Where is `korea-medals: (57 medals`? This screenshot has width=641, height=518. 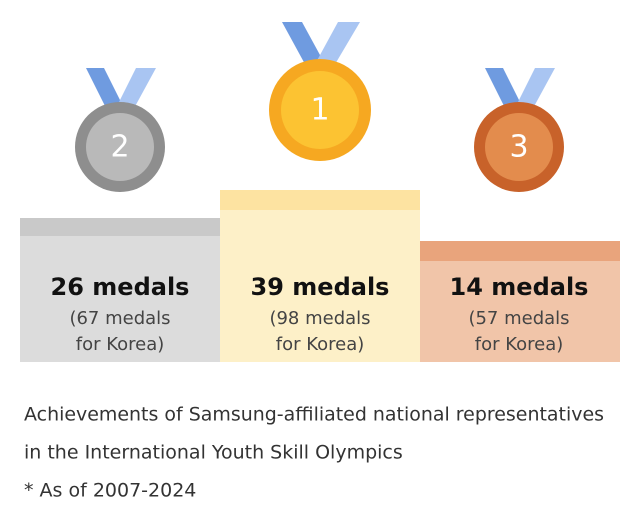
korea-medals: (57 medals is located at coordinates (518, 318).